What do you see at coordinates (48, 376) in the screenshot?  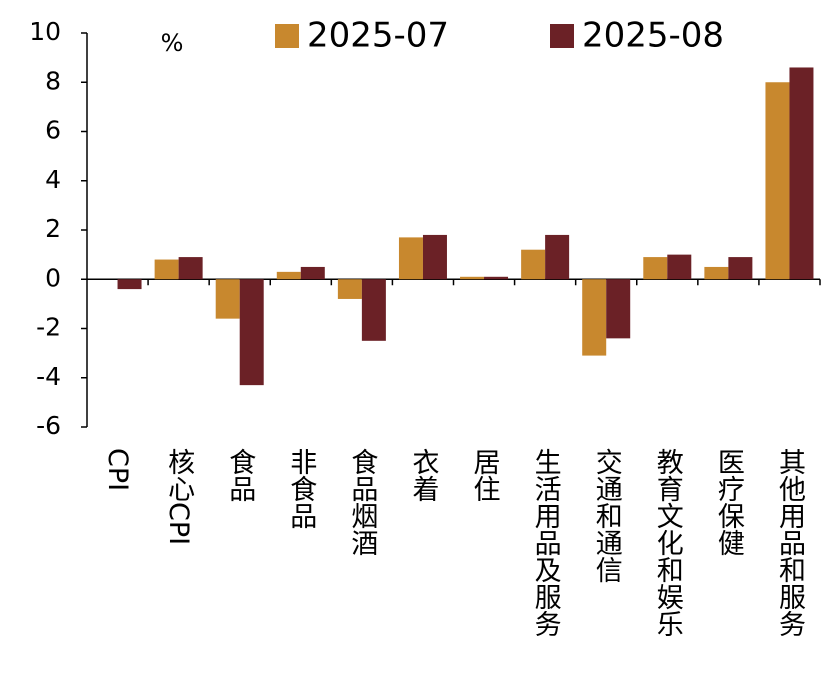 I see `y-tick-label: -4` at bounding box center [48, 376].